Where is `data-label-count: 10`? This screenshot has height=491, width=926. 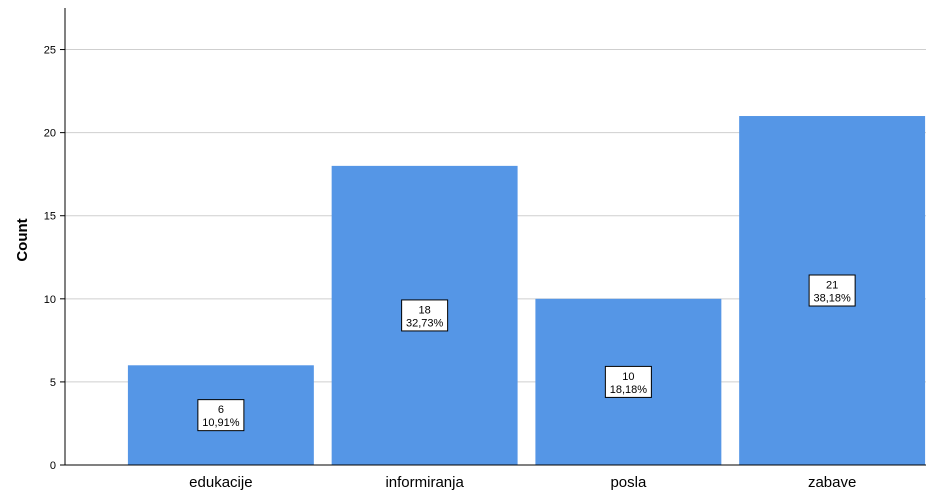 data-label-count: 10 is located at coordinates (628, 377).